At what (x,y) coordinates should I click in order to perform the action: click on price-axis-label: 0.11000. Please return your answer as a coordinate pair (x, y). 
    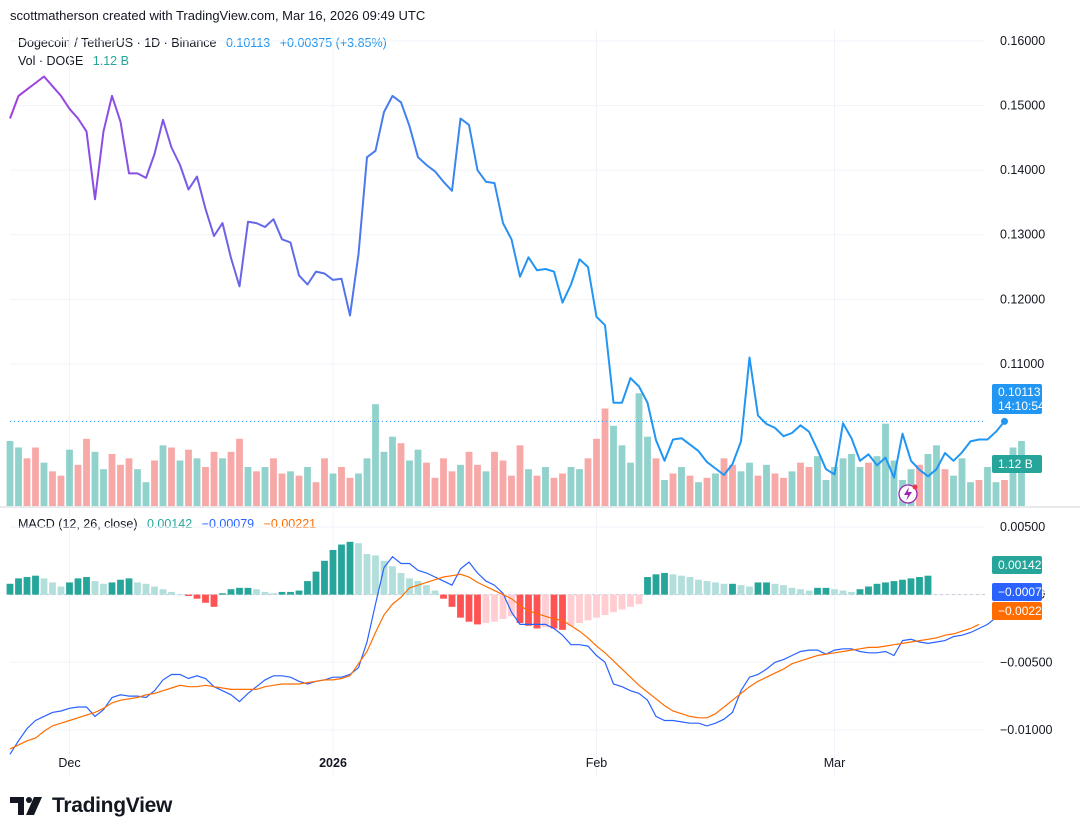
    Looking at the image, I should click on (1022, 364).